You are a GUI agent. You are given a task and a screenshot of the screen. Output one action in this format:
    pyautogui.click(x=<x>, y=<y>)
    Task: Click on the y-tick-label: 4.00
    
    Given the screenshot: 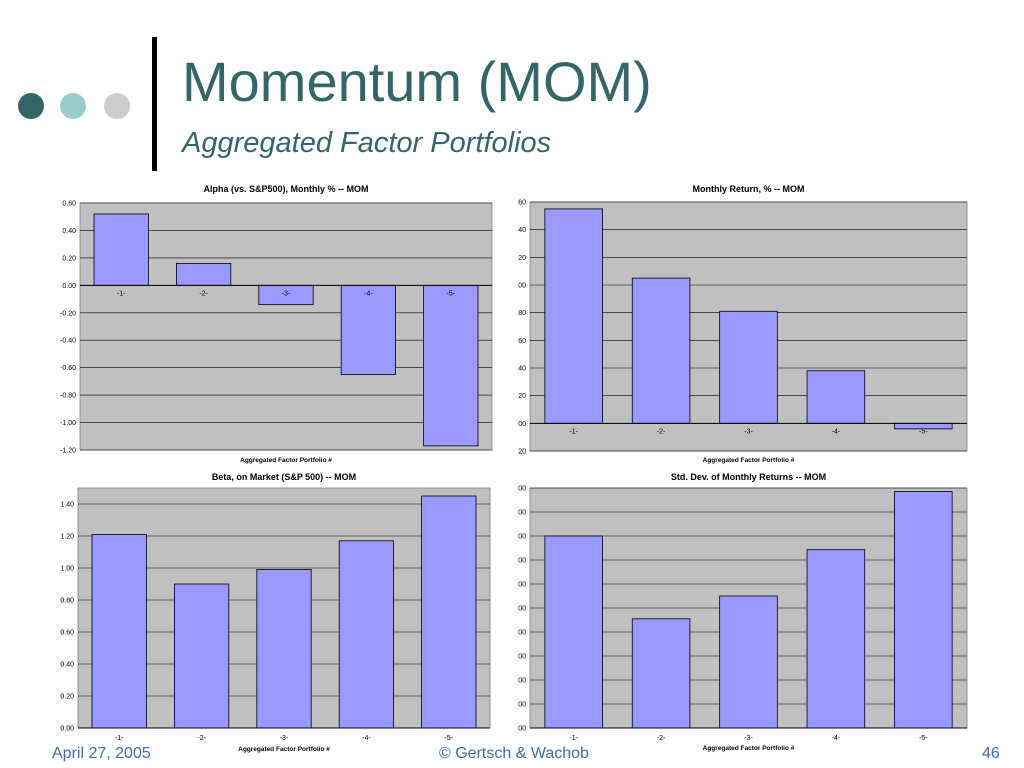 What is the action you would take?
    pyautogui.click(x=522, y=633)
    